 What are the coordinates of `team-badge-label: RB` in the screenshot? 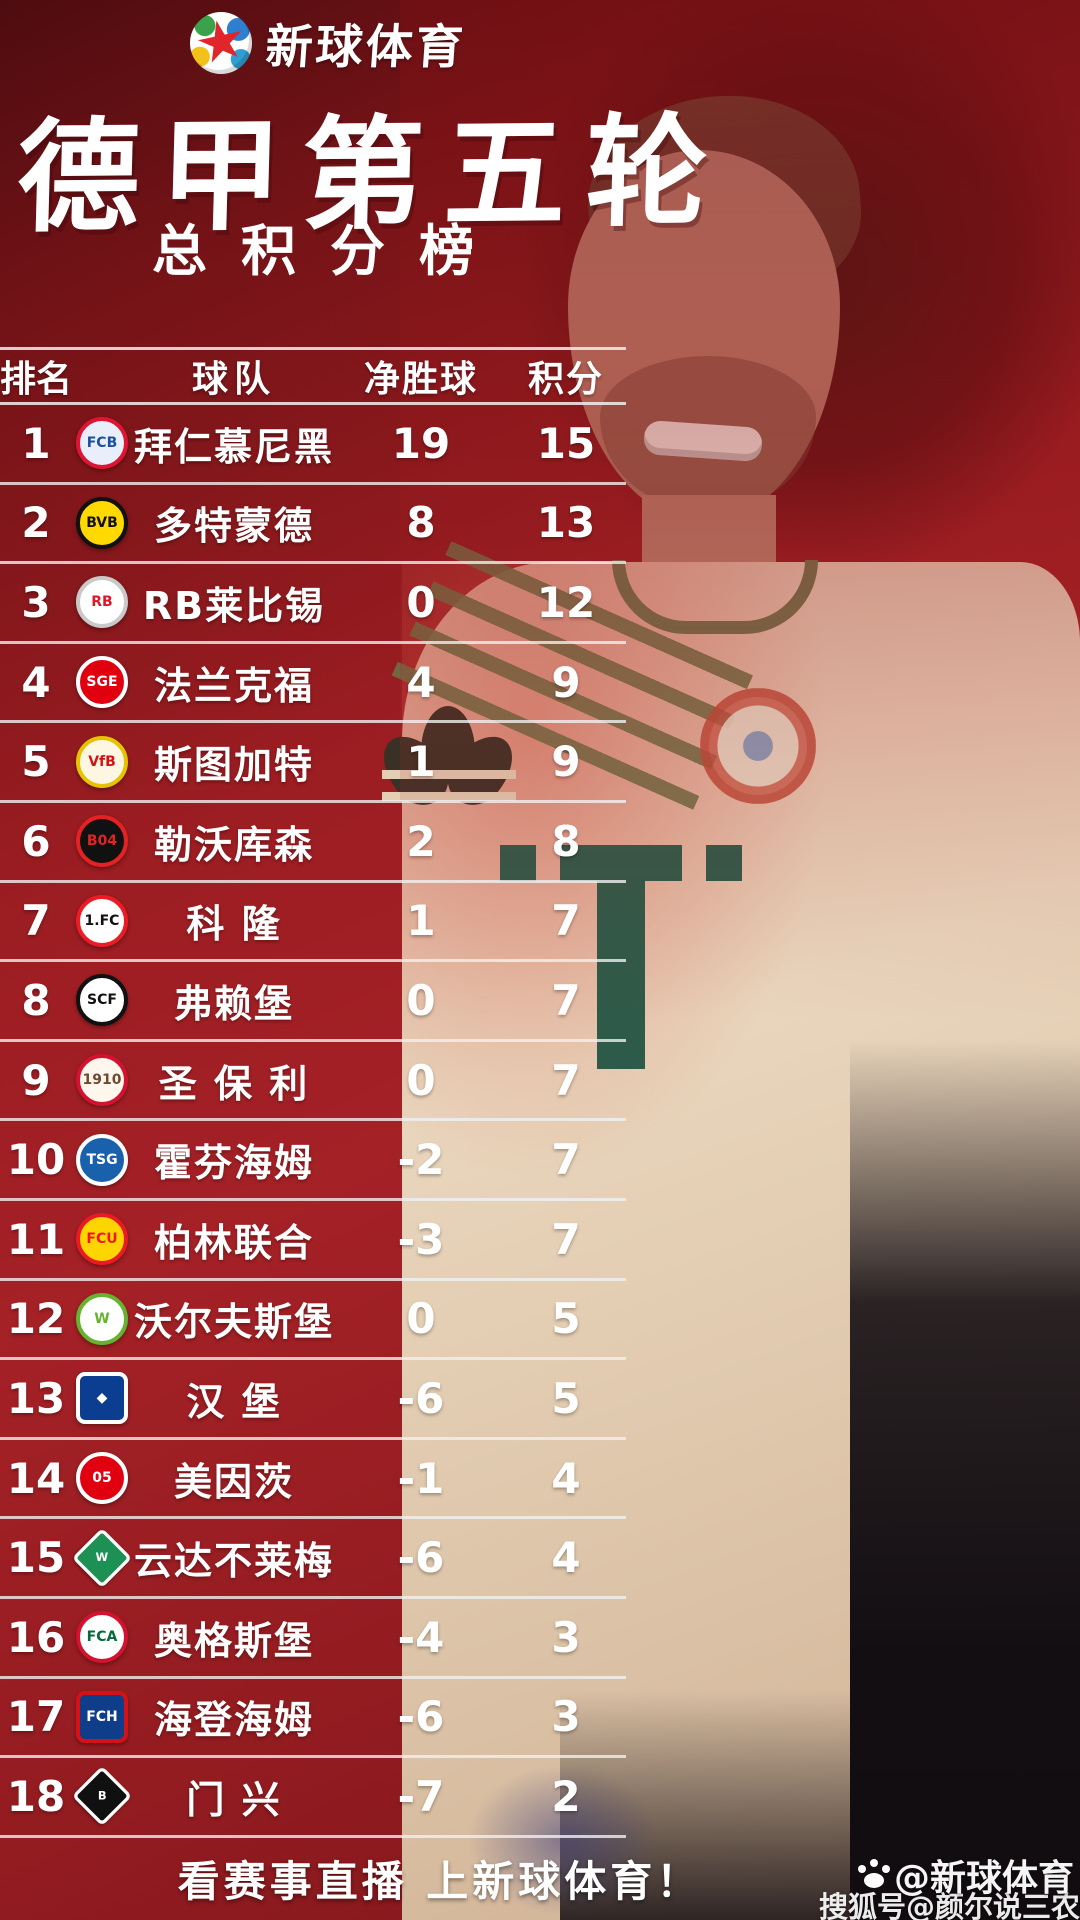 It's located at (102, 602).